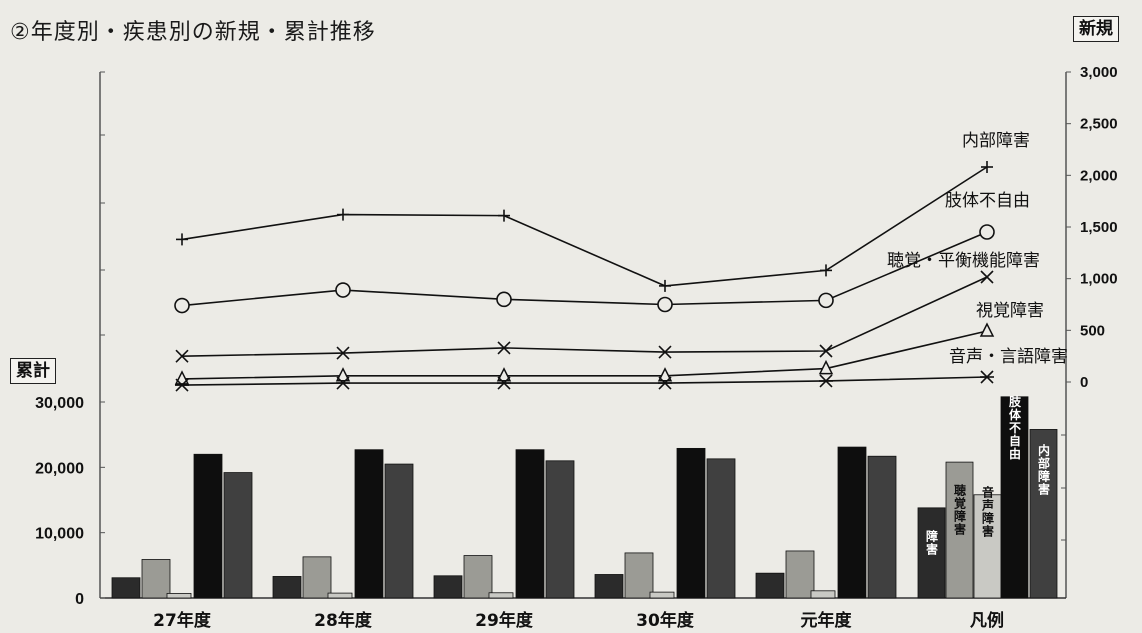  Describe the element at coordinates (182, 620) in the screenshot. I see `x-tick-label: 27年度` at that location.